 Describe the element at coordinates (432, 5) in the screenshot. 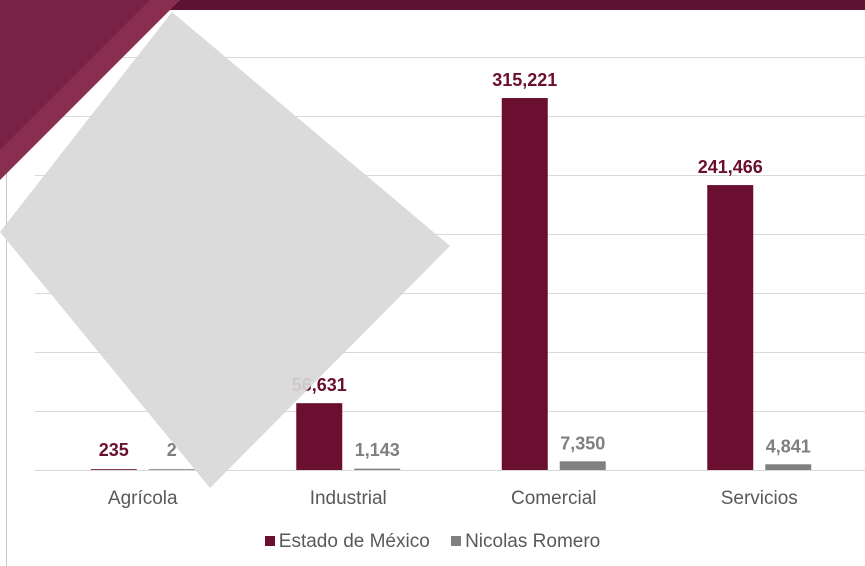

I see `top-color-band` at that location.